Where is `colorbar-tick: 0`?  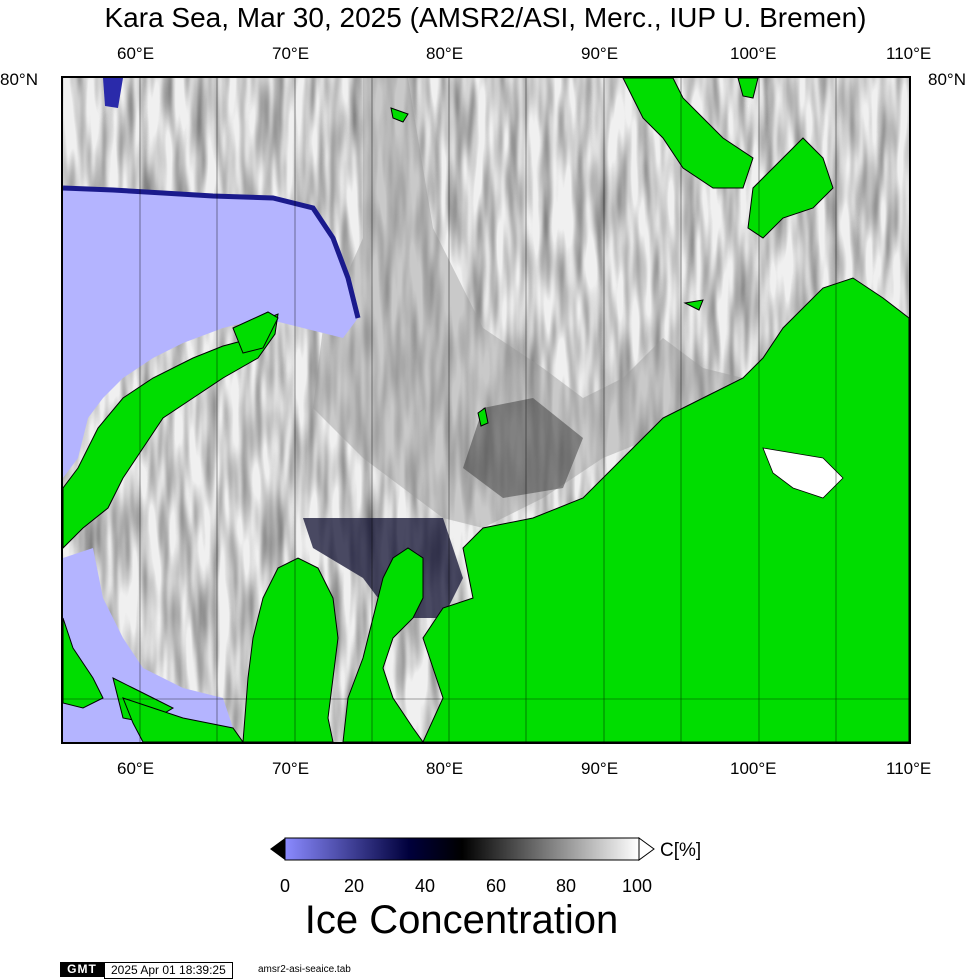
colorbar-tick: 0 is located at coordinates (285, 886).